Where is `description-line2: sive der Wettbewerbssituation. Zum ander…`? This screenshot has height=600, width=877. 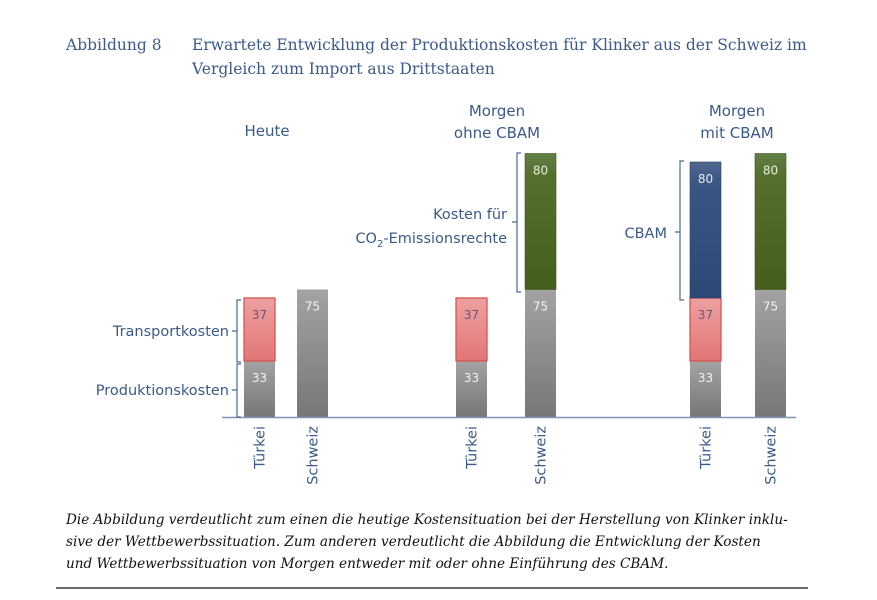 description-line2: sive der Wettbewerbssituation. Zum ander… is located at coordinates (413, 542).